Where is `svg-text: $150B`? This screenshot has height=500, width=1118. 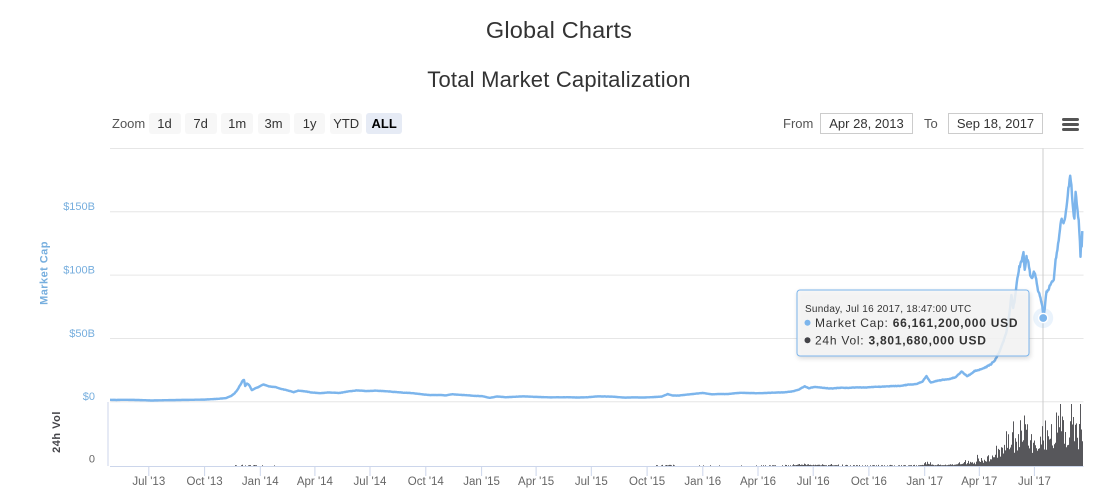 svg-text: $150B is located at coordinates (79, 207).